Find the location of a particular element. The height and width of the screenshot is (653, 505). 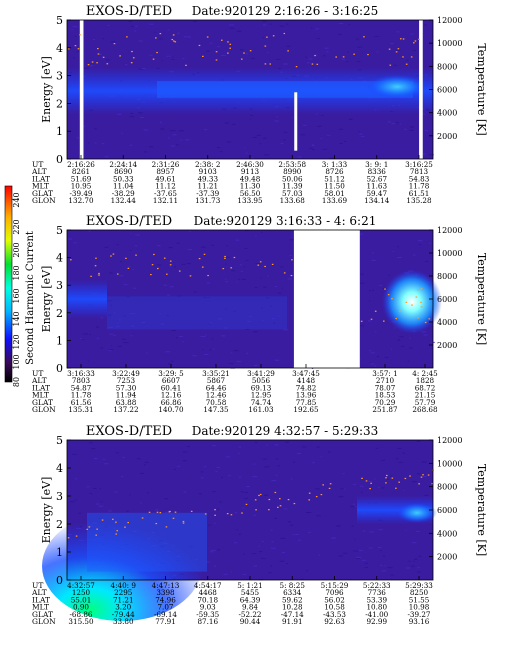

emission-hotspot is located at coordinates (397, 86).